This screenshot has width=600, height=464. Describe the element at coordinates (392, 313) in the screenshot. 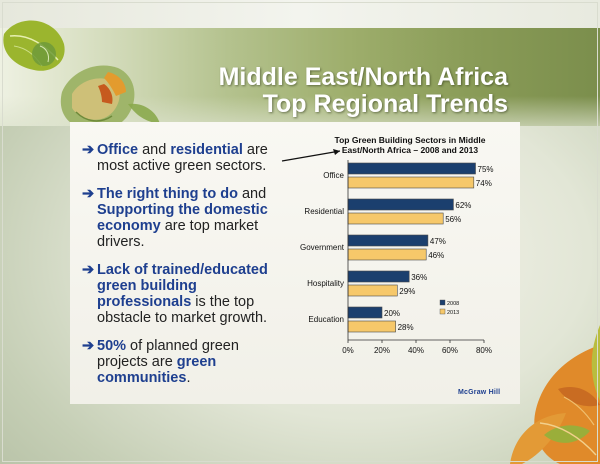

I see `data-label: 20%` at that location.